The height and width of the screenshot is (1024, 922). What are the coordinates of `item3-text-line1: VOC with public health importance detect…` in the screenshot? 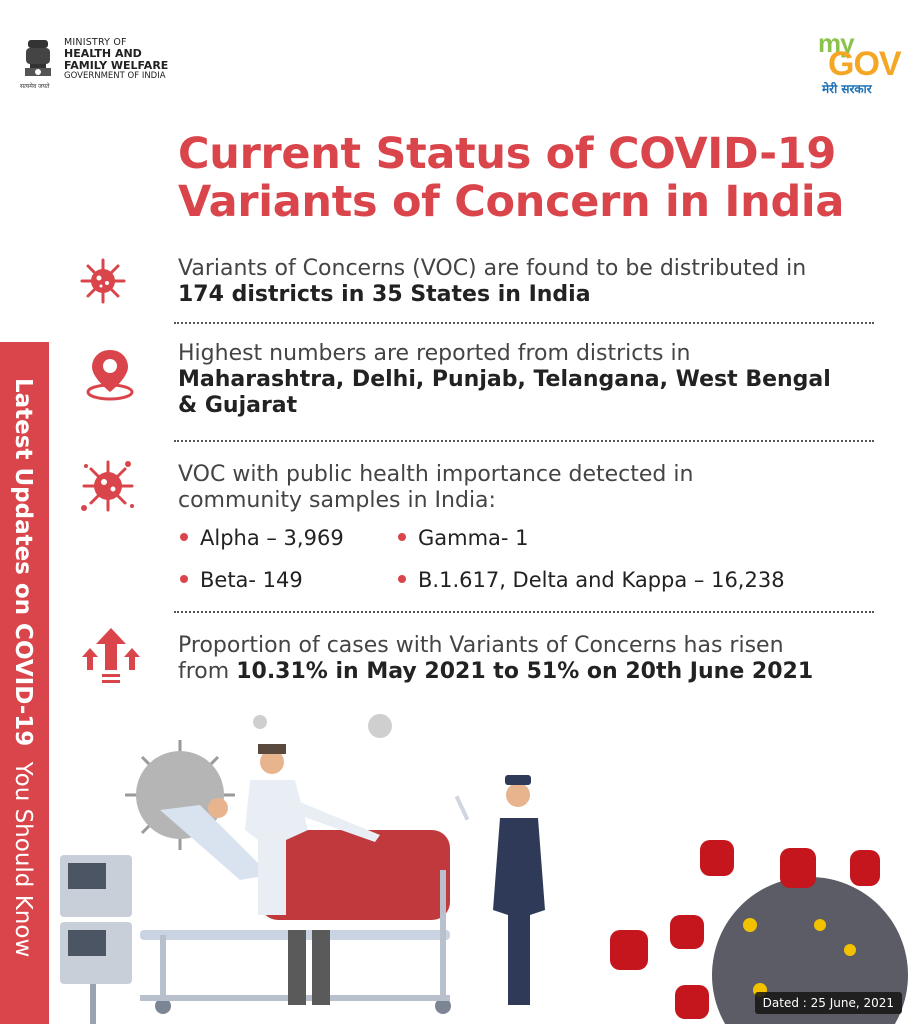 It's located at (436, 474).